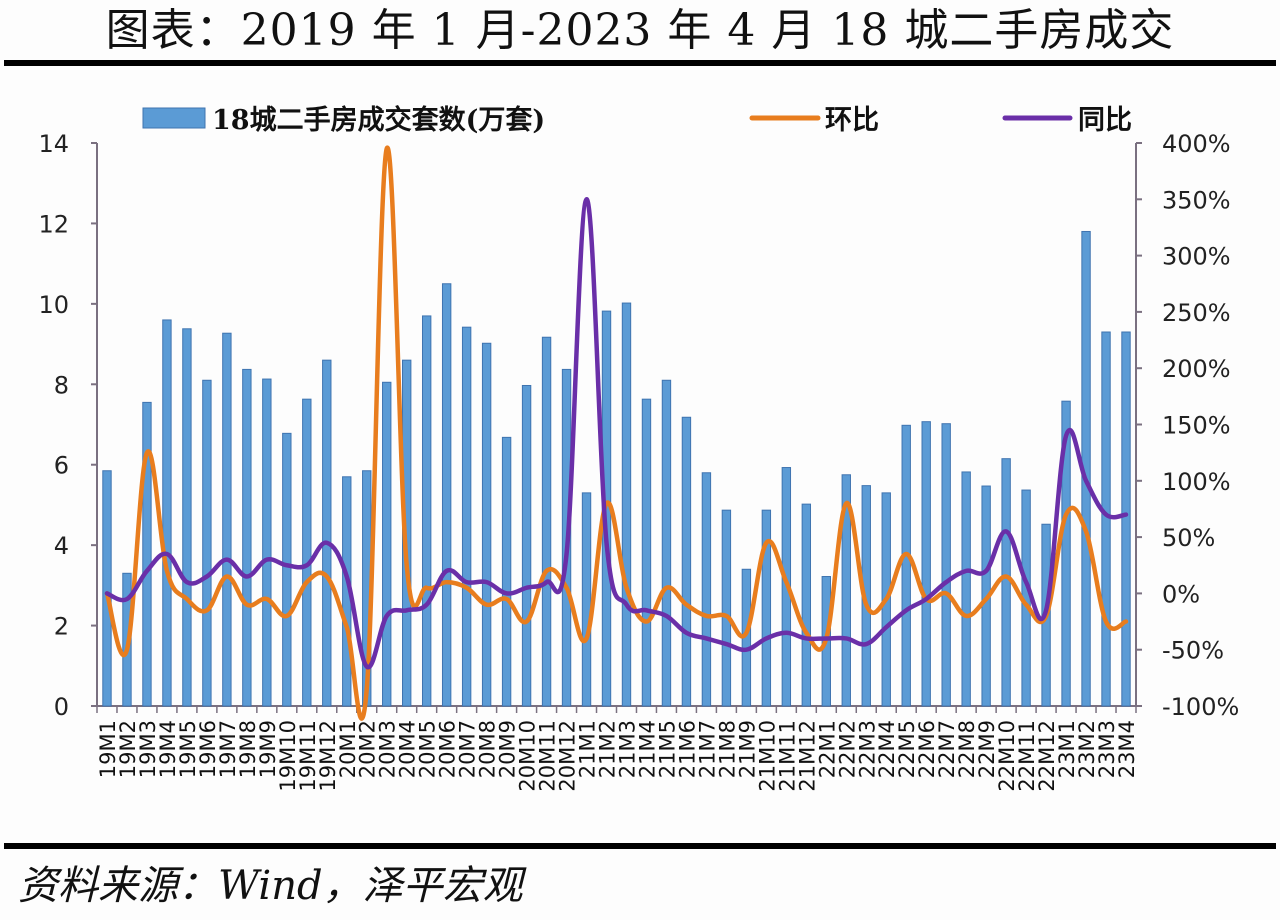 Image resolution: width=1280 pixels, height=920 pixels. I want to click on x-axis-tick-label: 23M4, so click(1127, 749).